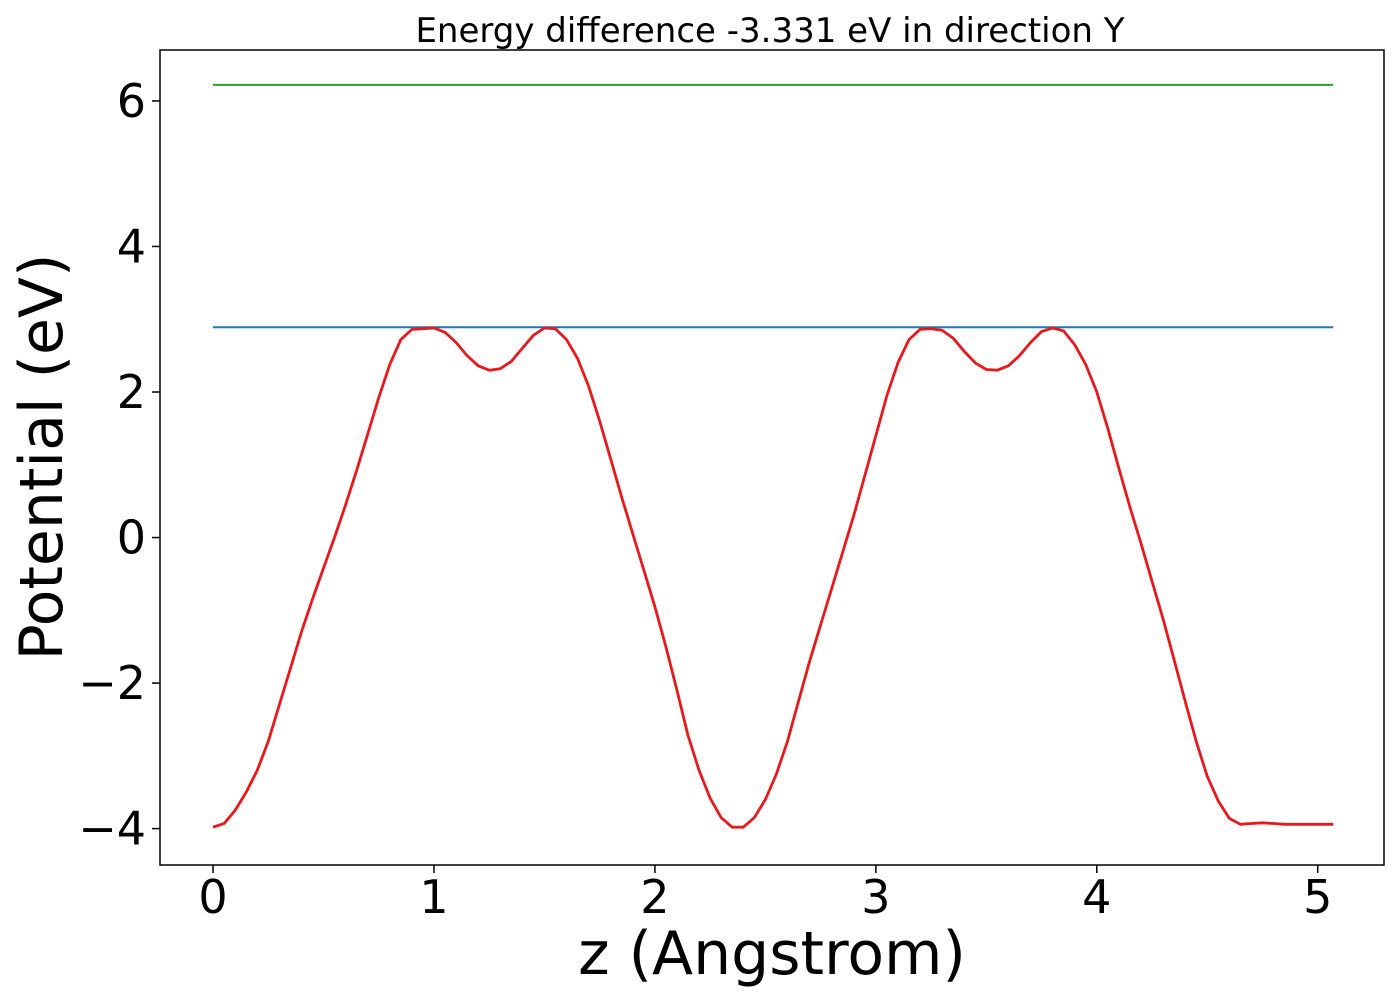 Image resolution: width=1400 pixels, height=1000 pixels. What do you see at coordinates (772, 954) in the screenshot?
I see `x-axis-label: z (Angstrom)` at bounding box center [772, 954].